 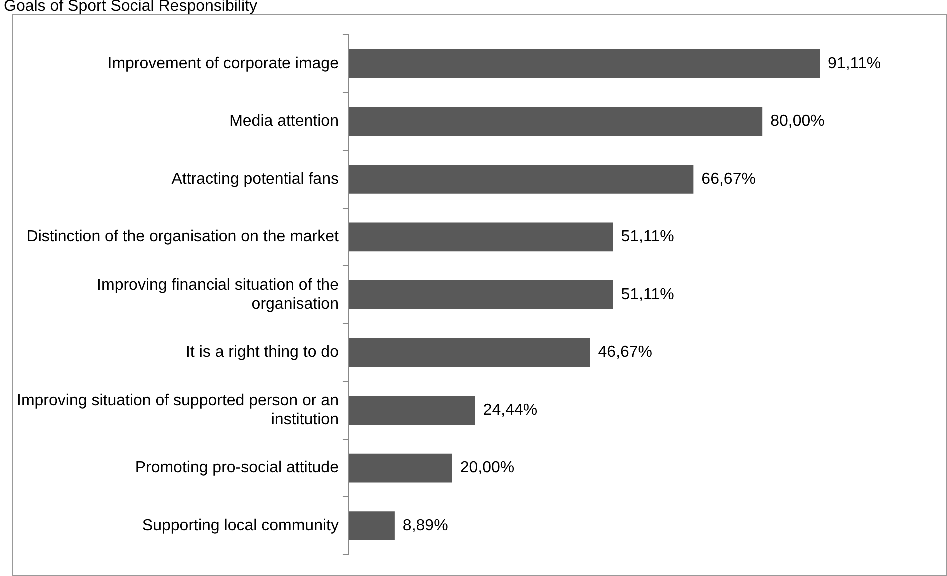 I want to click on data-label: 20,00%, so click(x=487, y=468).